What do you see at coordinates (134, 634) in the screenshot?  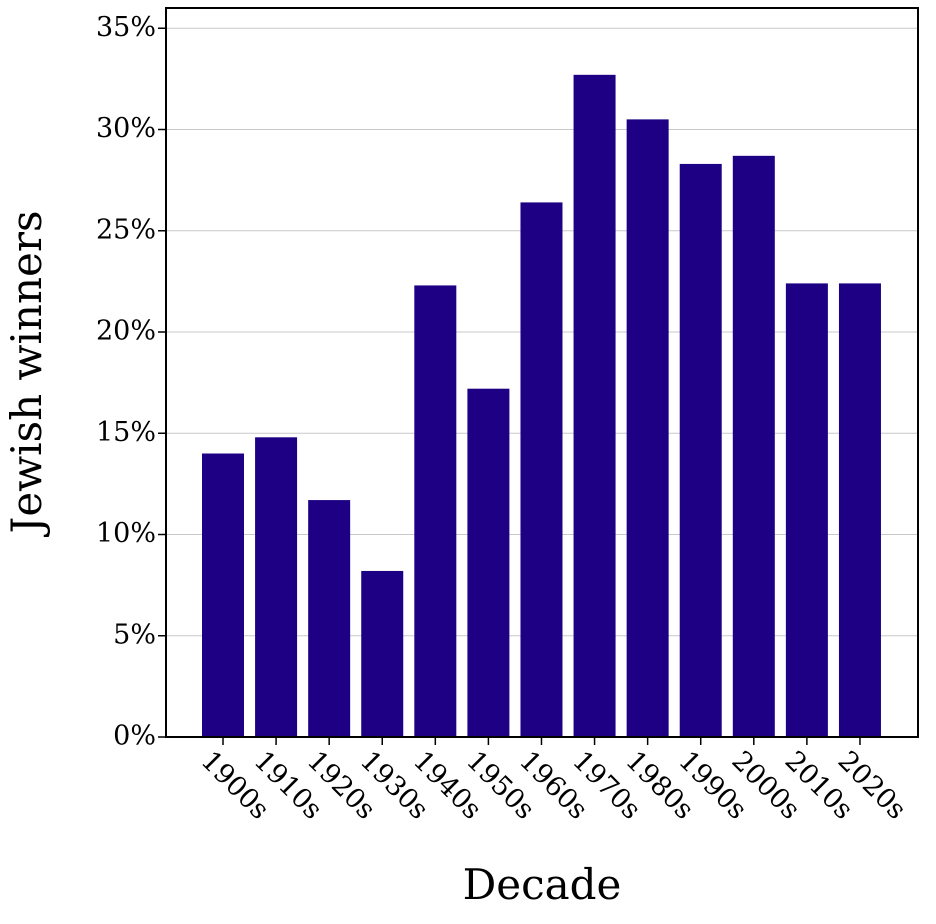 I see `y-tick-label: 5%` at bounding box center [134, 634].